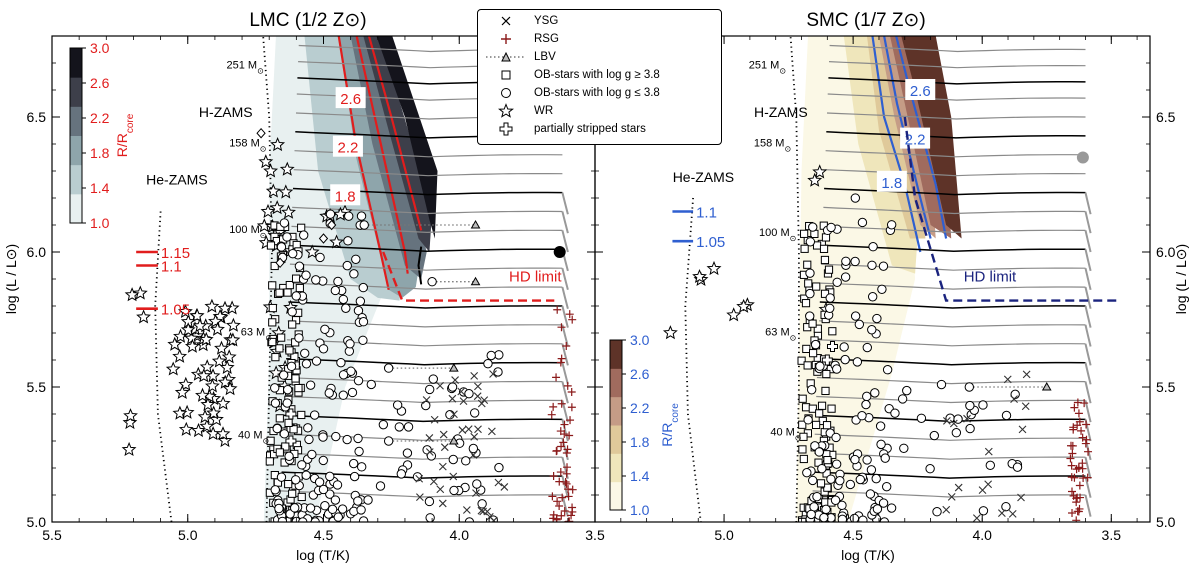 This screenshot has height=572, width=1200. What do you see at coordinates (590, 129) in the screenshot?
I see `legend-label: partially stripped stars` at bounding box center [590, 129].